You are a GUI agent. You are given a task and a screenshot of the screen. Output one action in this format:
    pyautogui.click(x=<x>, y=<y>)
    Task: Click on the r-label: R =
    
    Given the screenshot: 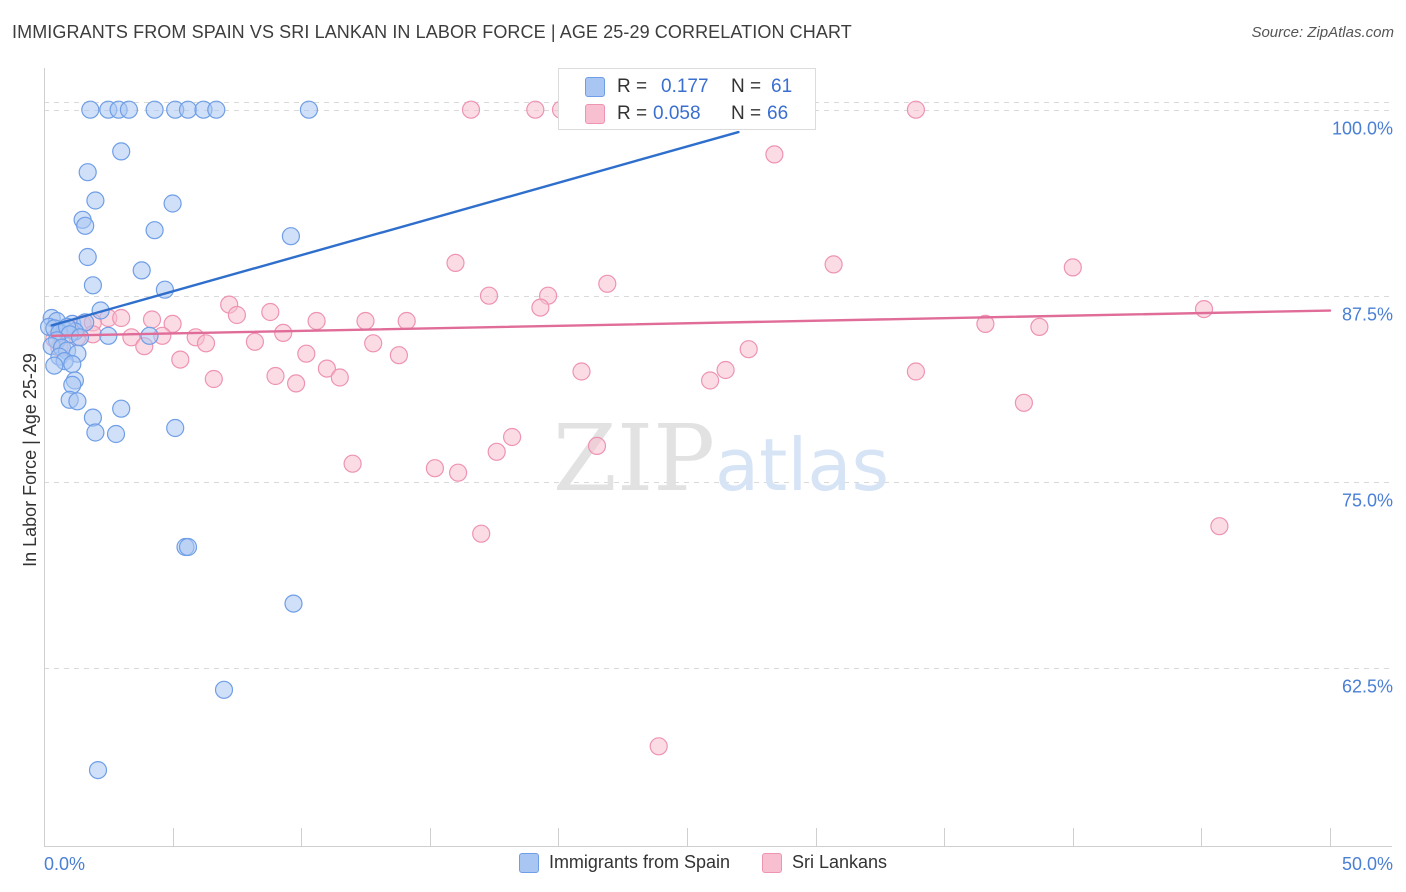 What is the action you would take?
    pyautogui.click(x=632, y=113)
    